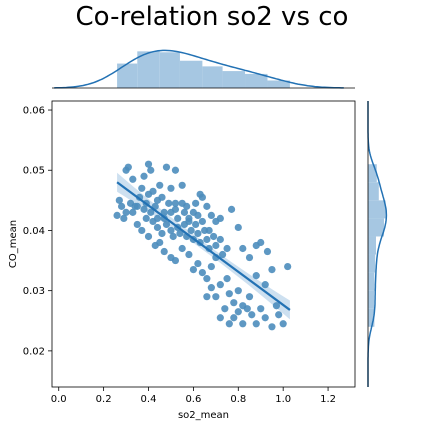 The width and height of the screenshot is (424, 426). What do you see at coordinates (193, 399) in the screenshot?
I see `x-tick-label: 0.6` at bounding box center [193, 399].